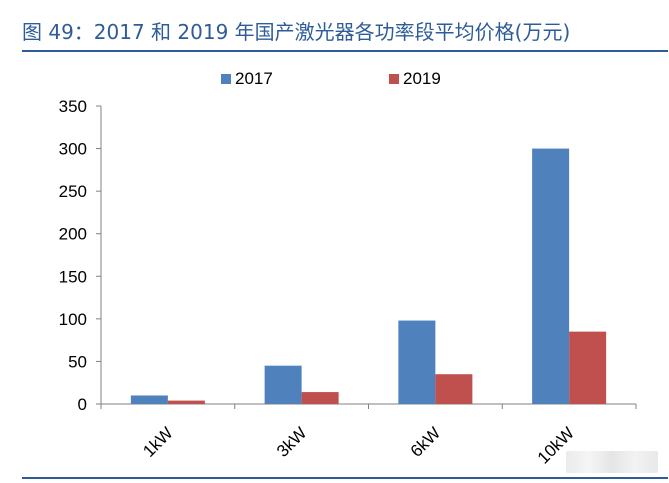 This screenshot has width=669, height=483. What do you see at coordinates (551, 276) in the screenshot?
I see `bar-2017-10kW` at bounding box center [551, 276].